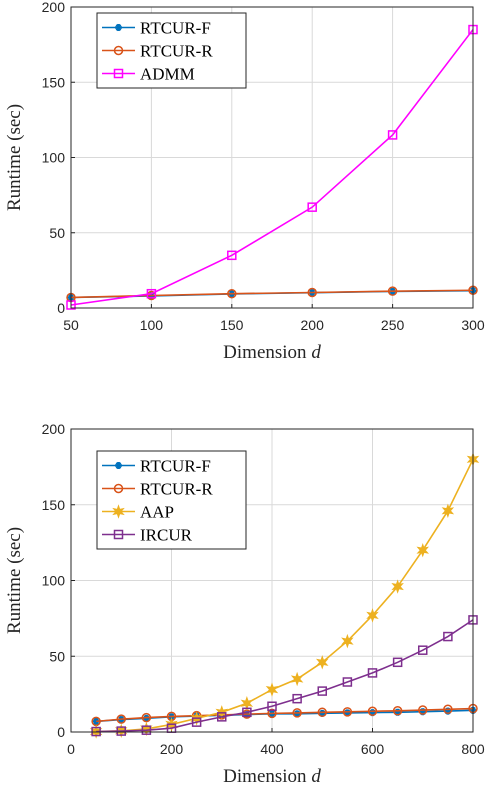 This screenshot has width=488, height=786. What do you see at coordinates (157, 512) in the screenshot?
I see `legend-label: AAP` at bounding box center [157, 512].